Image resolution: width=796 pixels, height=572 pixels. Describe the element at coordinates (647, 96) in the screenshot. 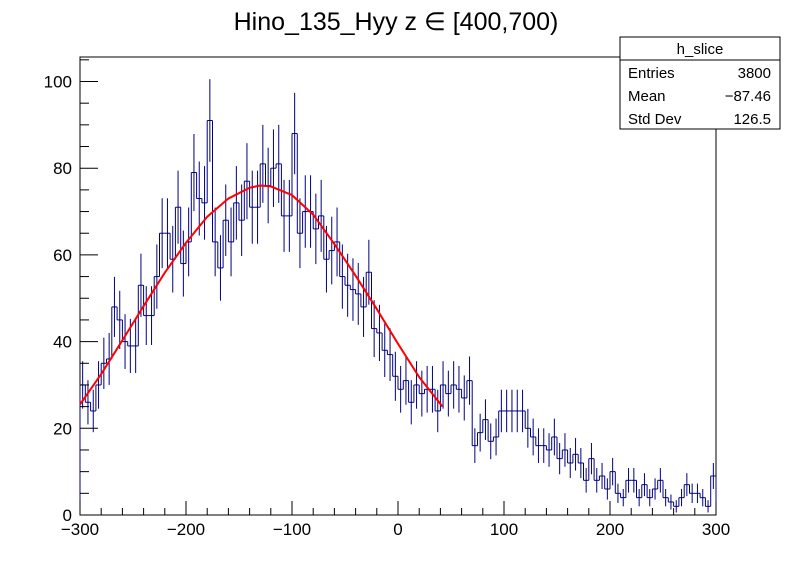

I see `stats-mean-label: Mean` at that location.